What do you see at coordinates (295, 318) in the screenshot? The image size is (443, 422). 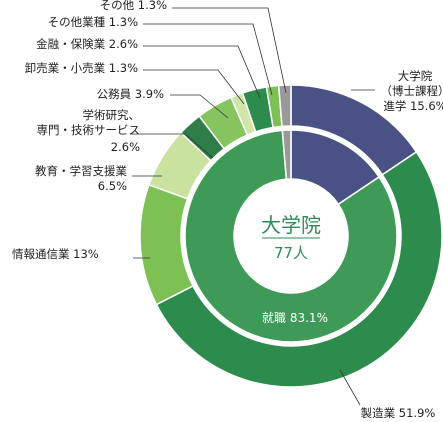 I see `inner-employment-label: 就職 83.1%` at bounding box center [295, 318].